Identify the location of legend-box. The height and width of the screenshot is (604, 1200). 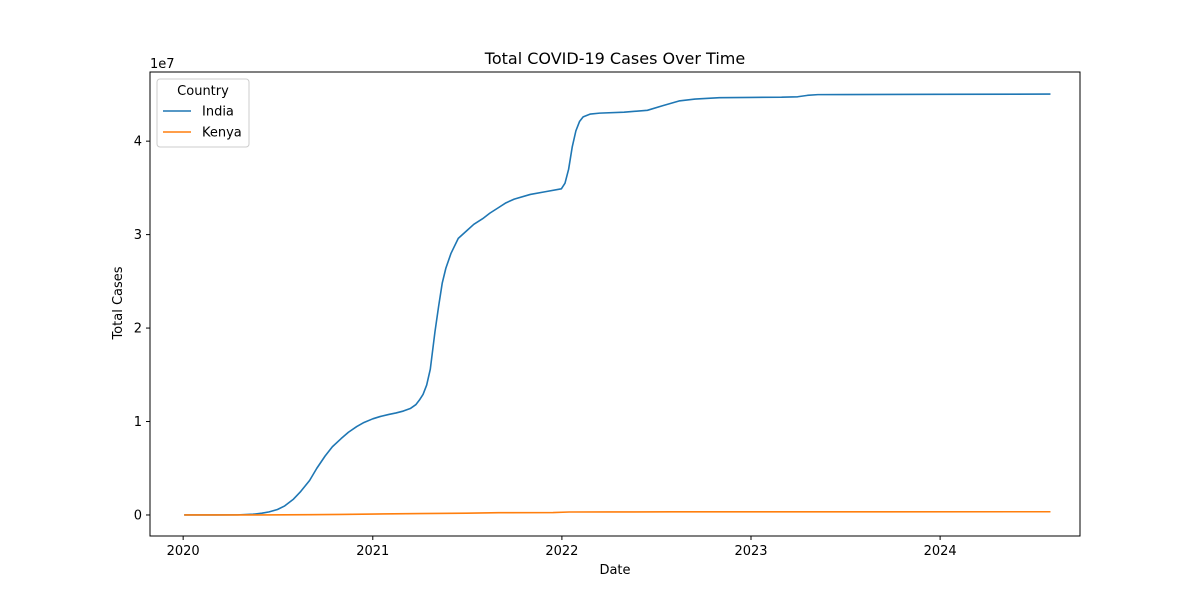
(203, 113).